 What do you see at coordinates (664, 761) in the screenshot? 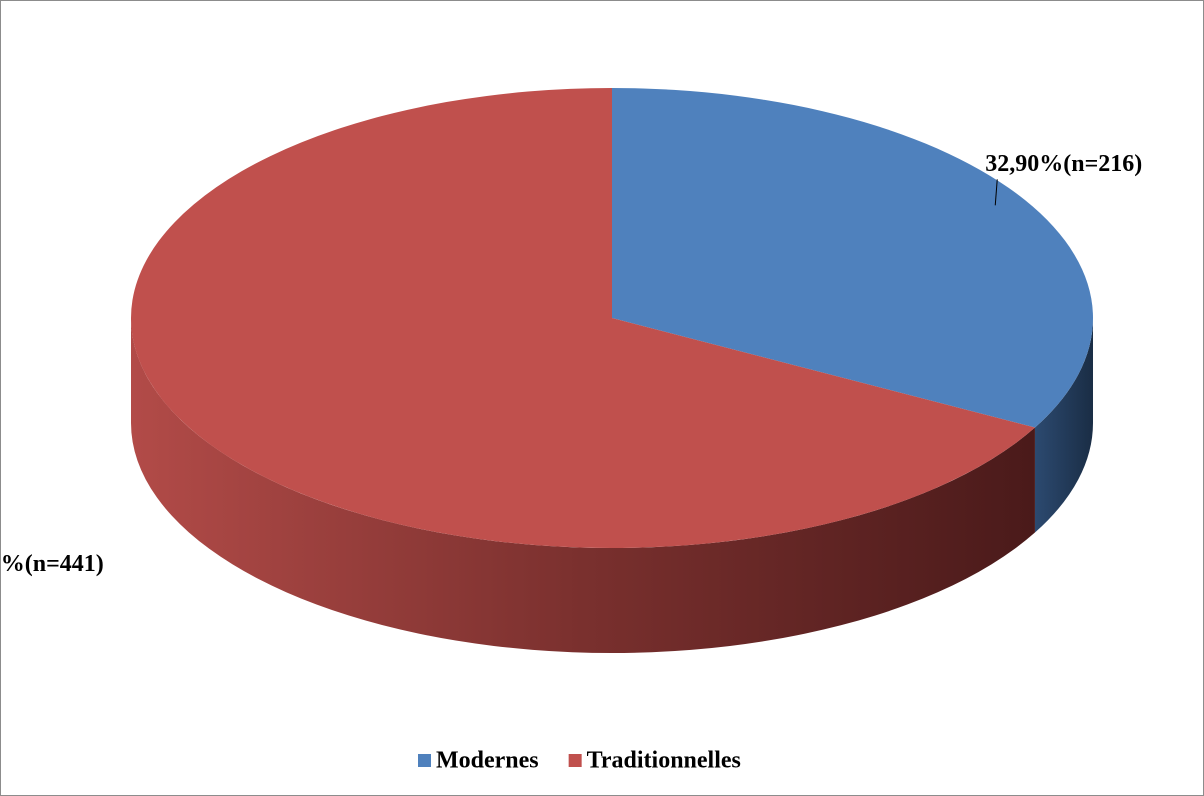
I see `legend-label: Traditionnelles` at bounding box center [664, 761].